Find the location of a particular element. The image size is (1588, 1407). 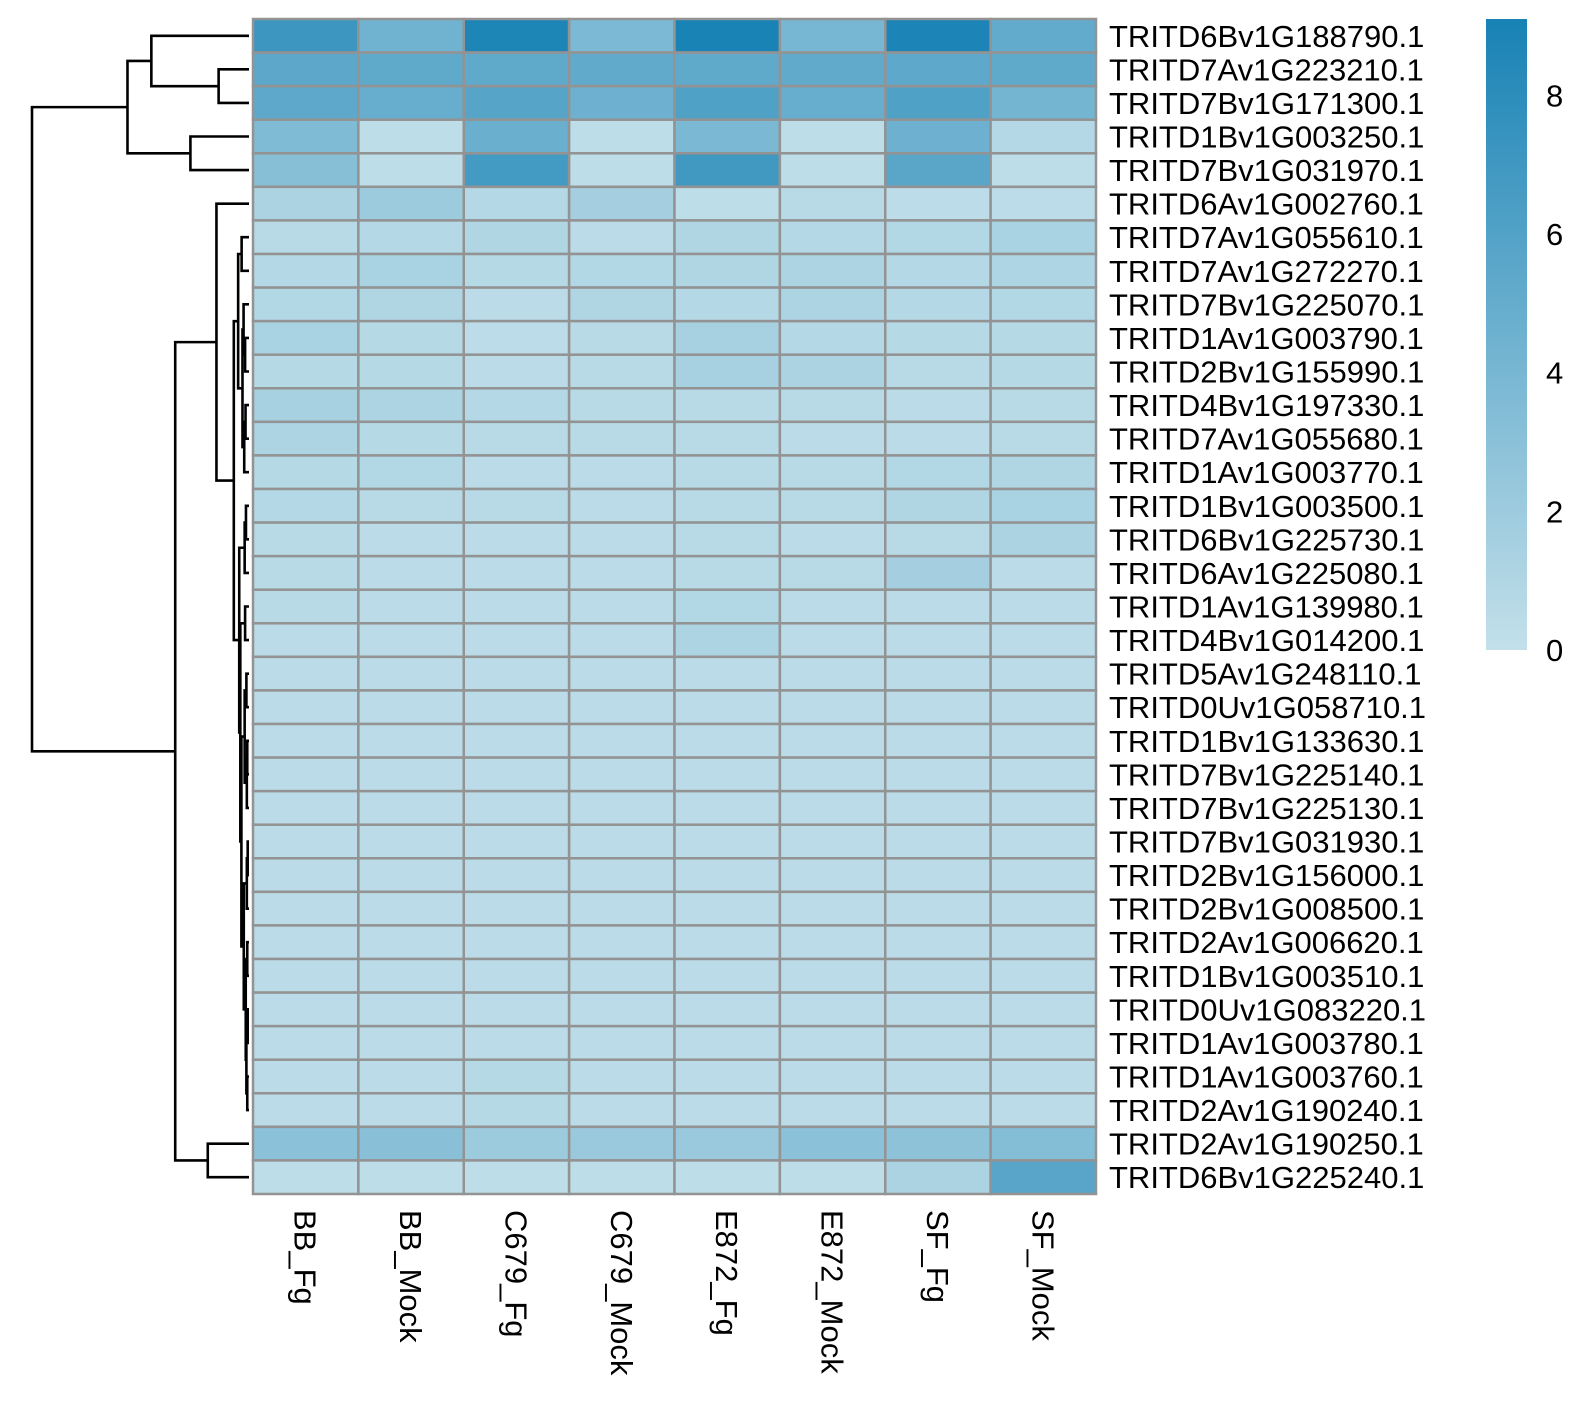

row-label: TRITD6Bv1G188790.1 is located at coordinates (1266, 36).